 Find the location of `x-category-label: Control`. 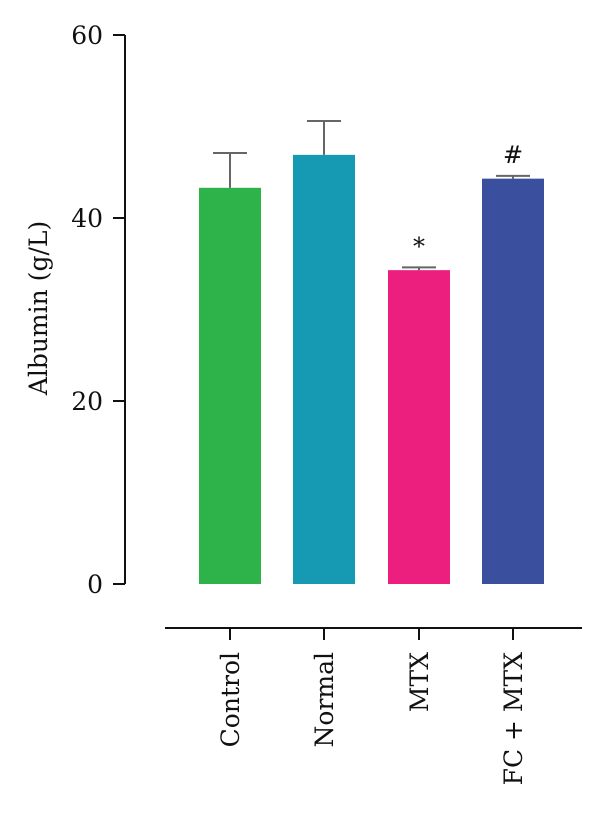

x-category-label: Control is located at coordinates (230, 699).